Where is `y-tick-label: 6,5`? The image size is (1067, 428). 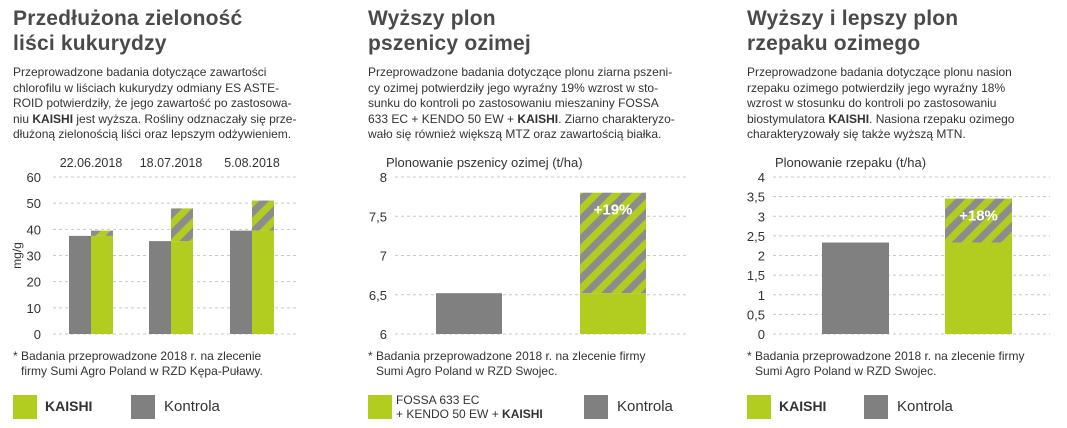
y-tick-label: 6,5 is located at coordinates (378, 295).